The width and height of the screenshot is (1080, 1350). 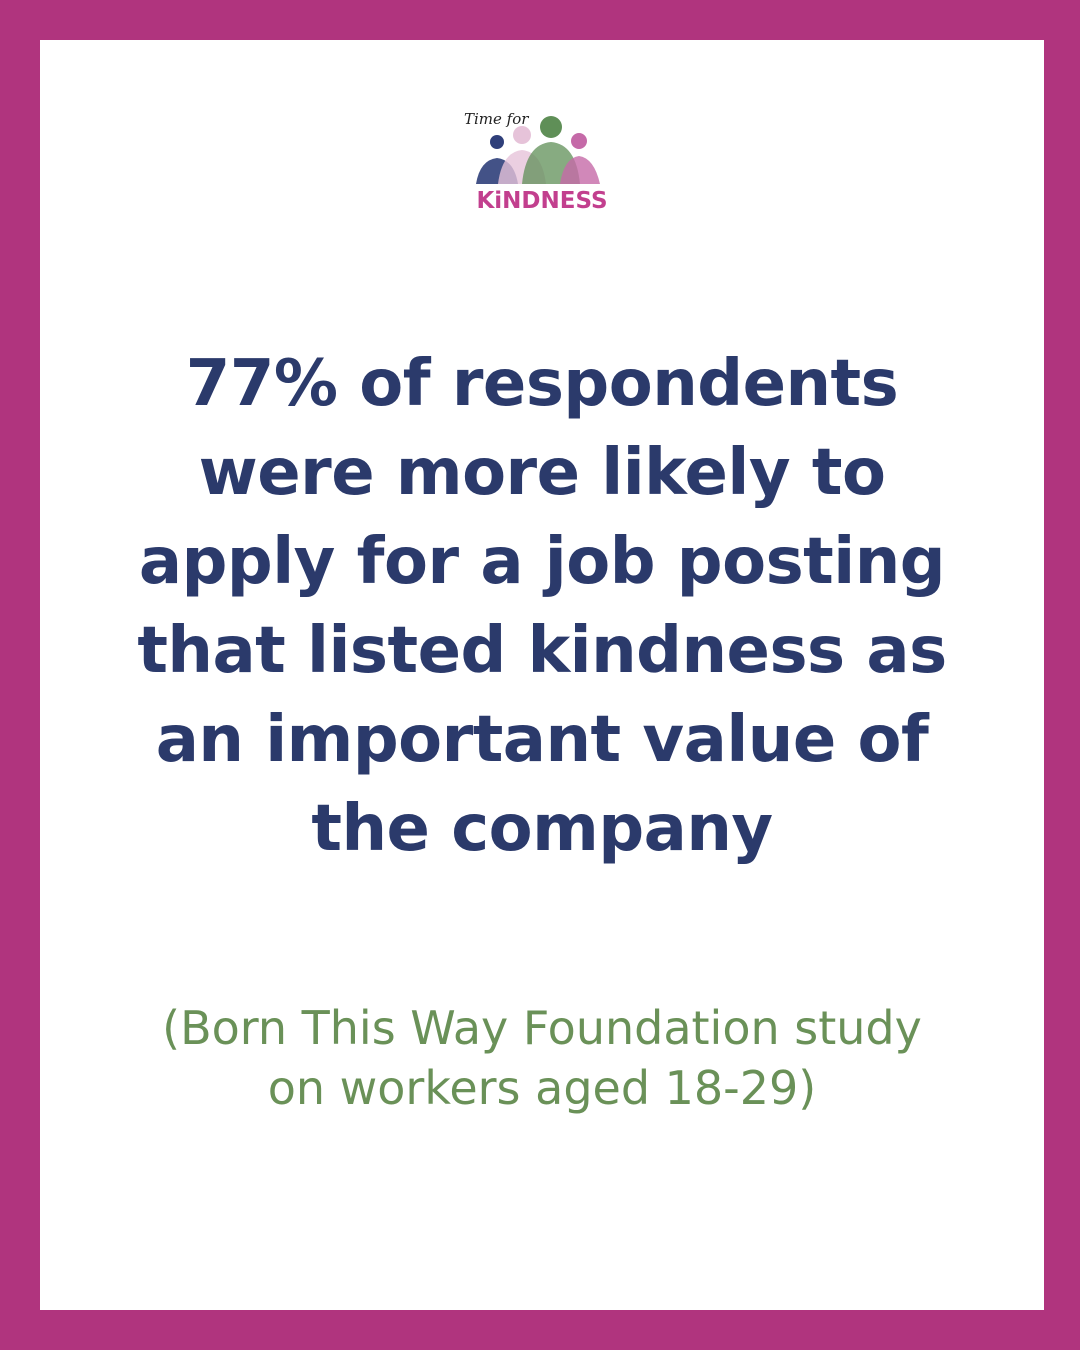 I want to click on statement-line: that listed kindness as, so click(x=542, y=651).